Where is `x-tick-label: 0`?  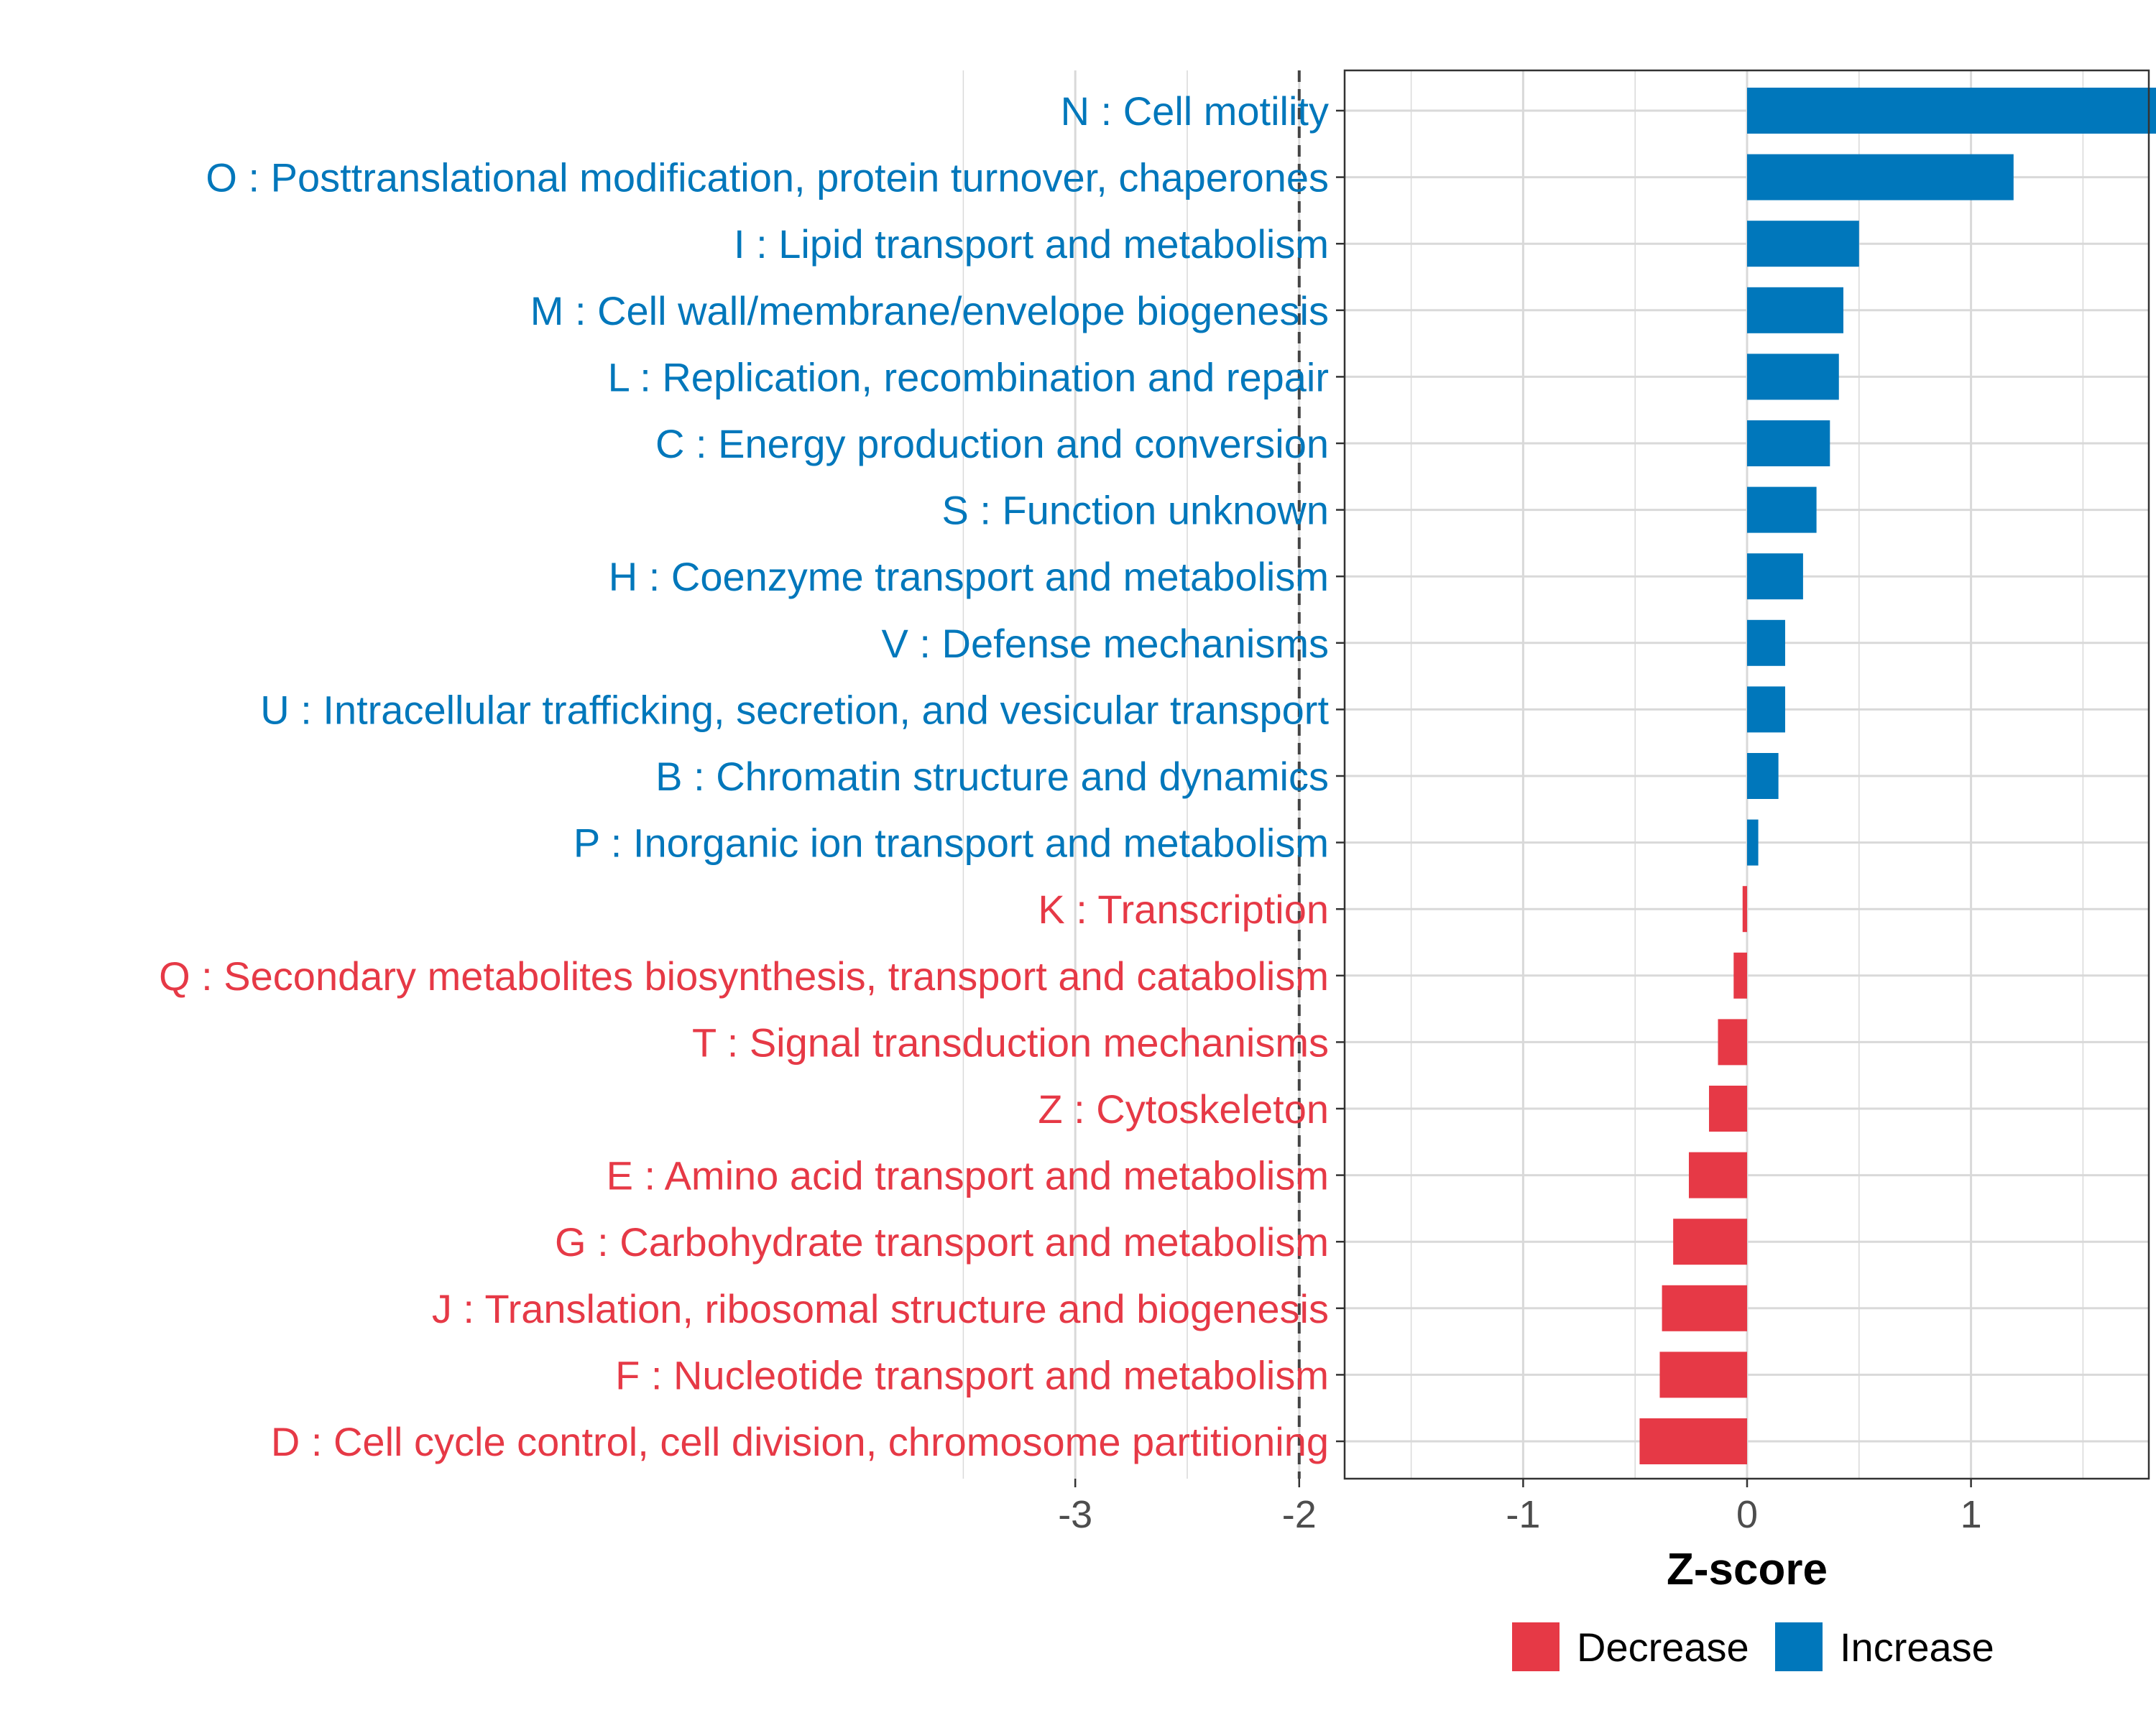
x-tick-label: 0 is located at coordinates (1747, 1515).